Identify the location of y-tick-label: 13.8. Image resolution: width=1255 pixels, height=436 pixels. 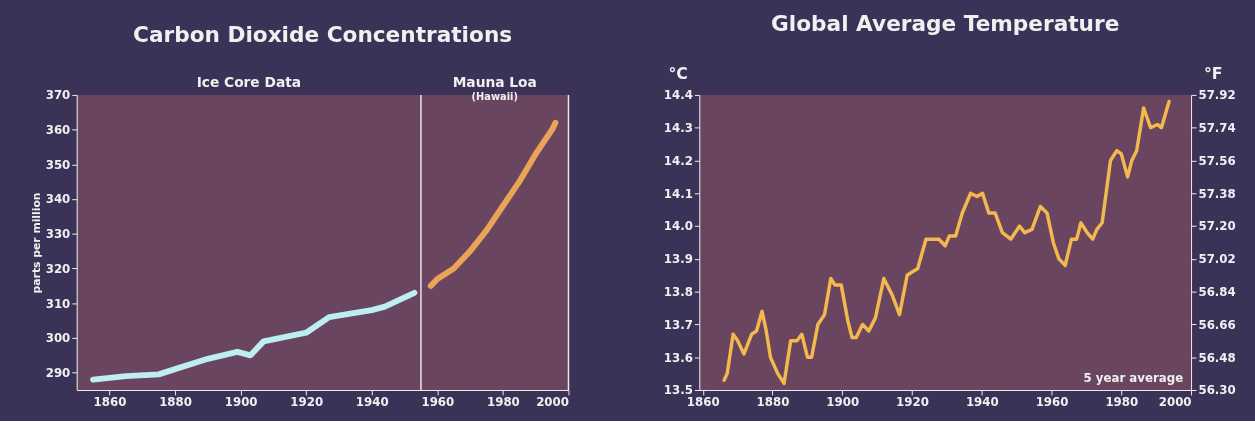
(678, 292).